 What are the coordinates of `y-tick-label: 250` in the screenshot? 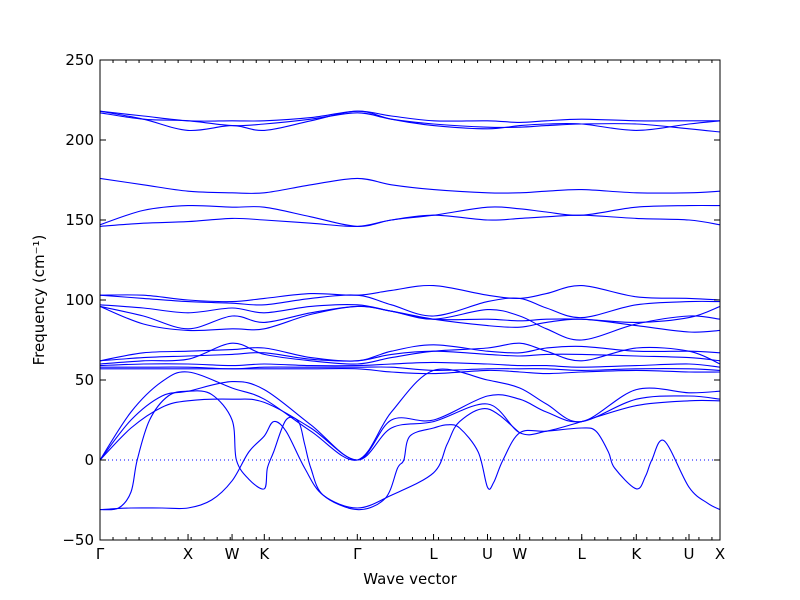 It's located at (79, 60).